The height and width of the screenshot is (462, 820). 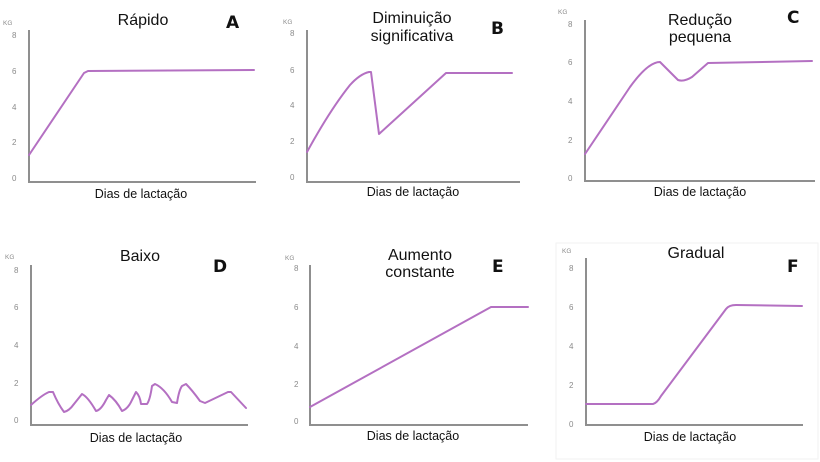 I want to click on panel-letter: F, so click(x=793, y=267).